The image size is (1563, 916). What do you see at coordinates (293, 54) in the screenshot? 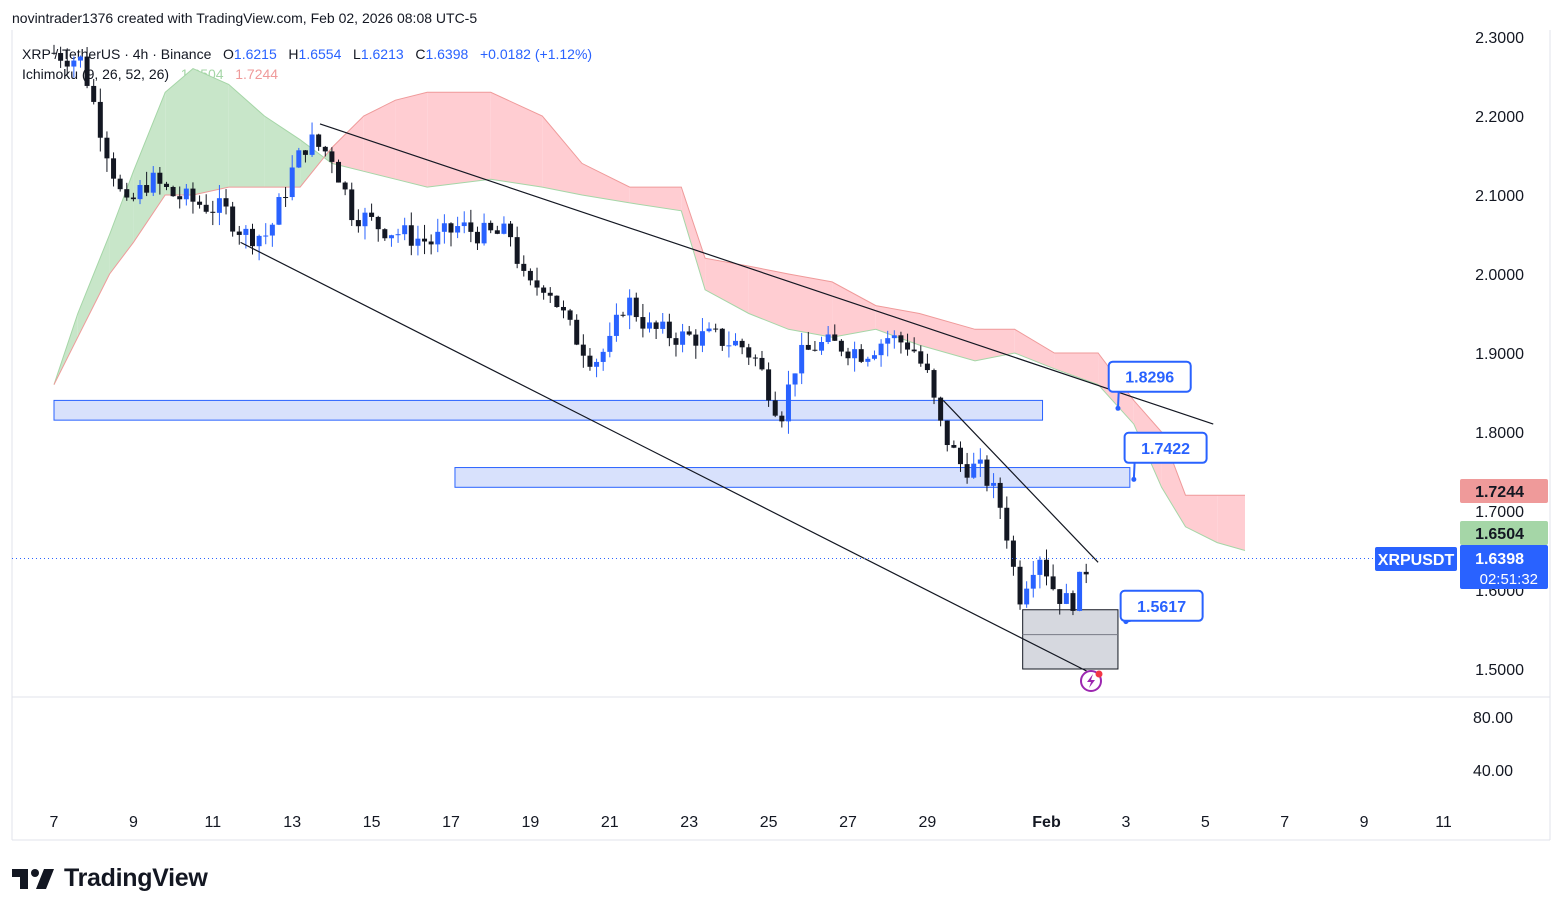
I see `high-label: H` at bounding box center [293, 54].